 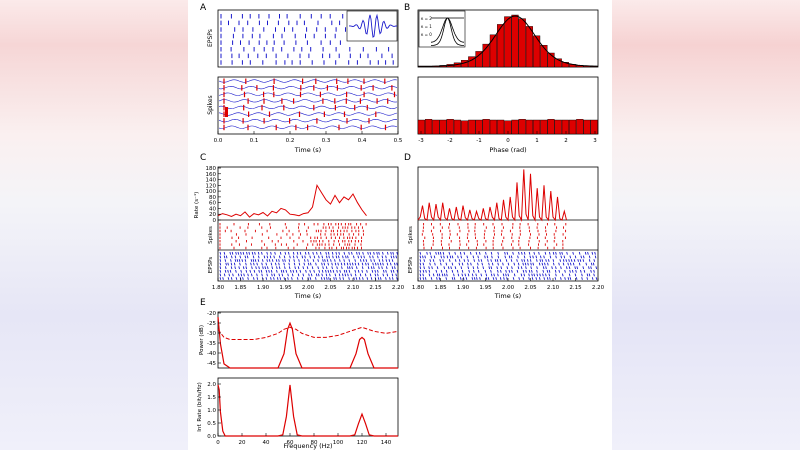 I want to click on panel-a-top-frame, so click(x=308, y=38).